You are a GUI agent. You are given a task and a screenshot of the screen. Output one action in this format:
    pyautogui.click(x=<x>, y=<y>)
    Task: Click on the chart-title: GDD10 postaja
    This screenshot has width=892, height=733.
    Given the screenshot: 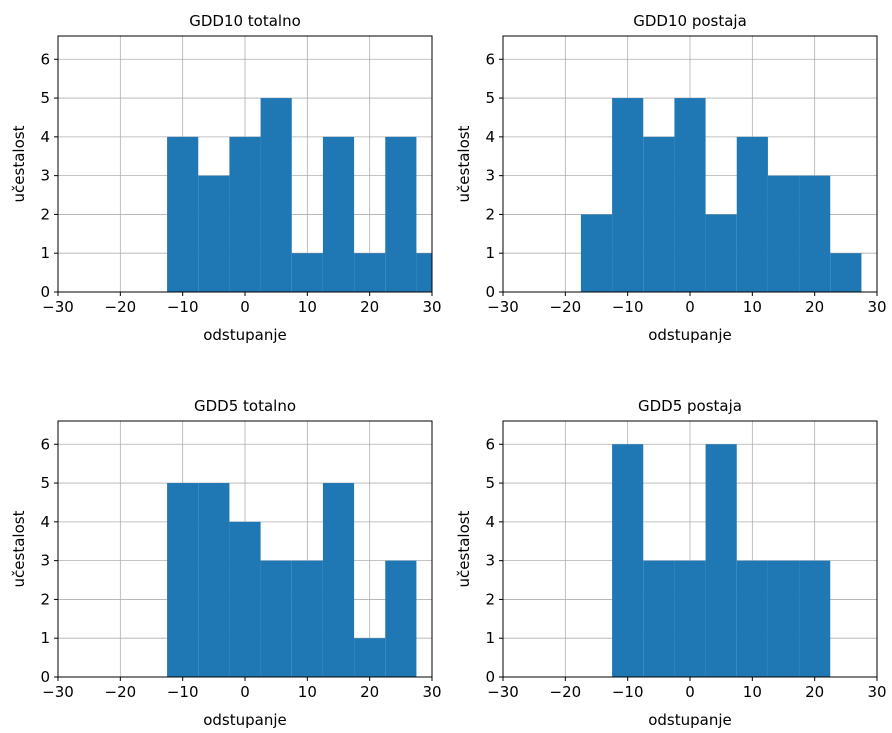 What is the action you would take?
    pyautogui.click(x=690, y=21)
    